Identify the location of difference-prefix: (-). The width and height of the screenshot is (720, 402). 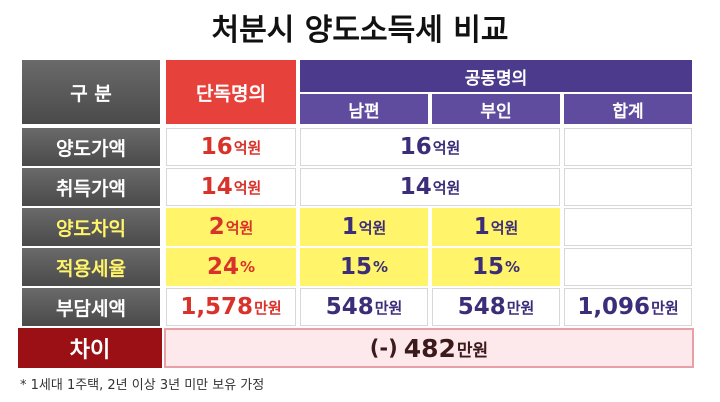
(383, 348).